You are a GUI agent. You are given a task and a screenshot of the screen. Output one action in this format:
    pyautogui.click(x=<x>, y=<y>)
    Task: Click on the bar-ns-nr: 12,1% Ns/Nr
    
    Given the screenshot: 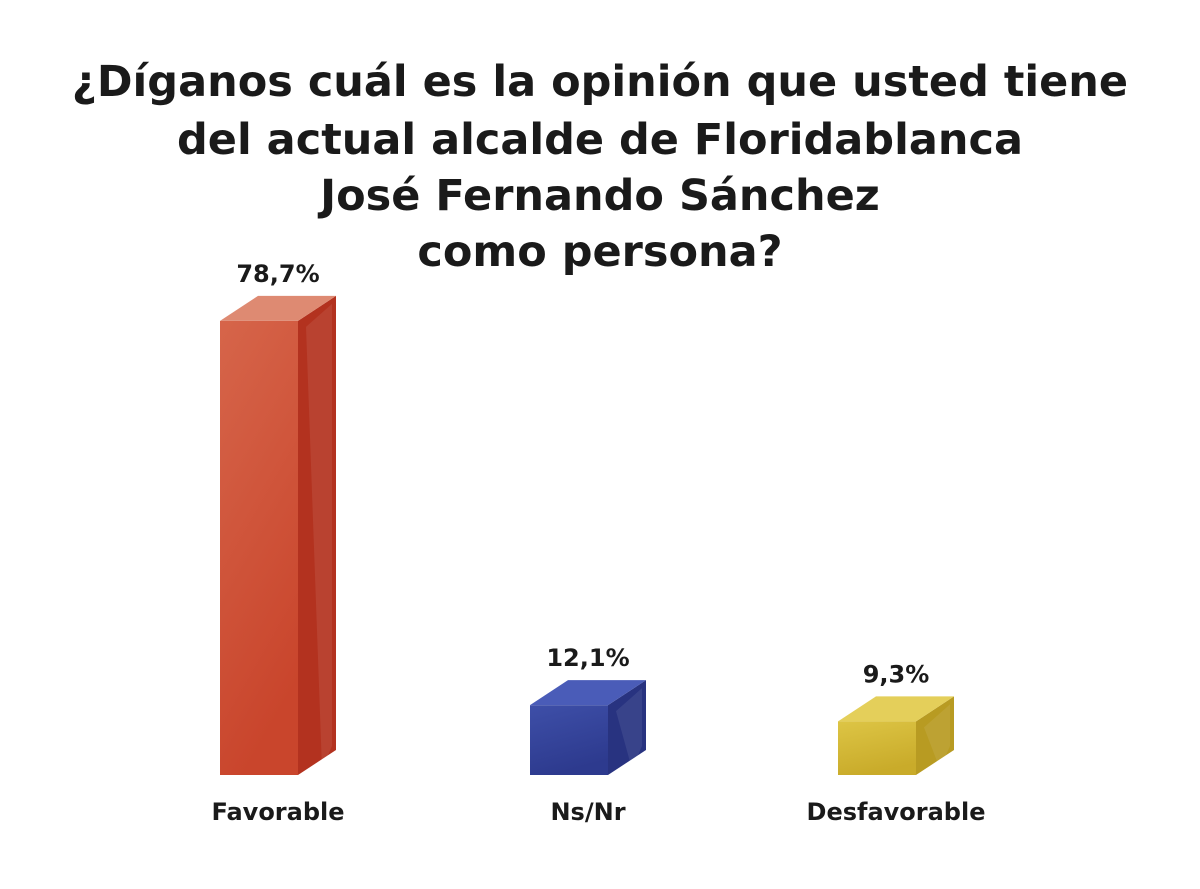 What is the action you would take?
    pyautogui.click(x=588, y=735)
    